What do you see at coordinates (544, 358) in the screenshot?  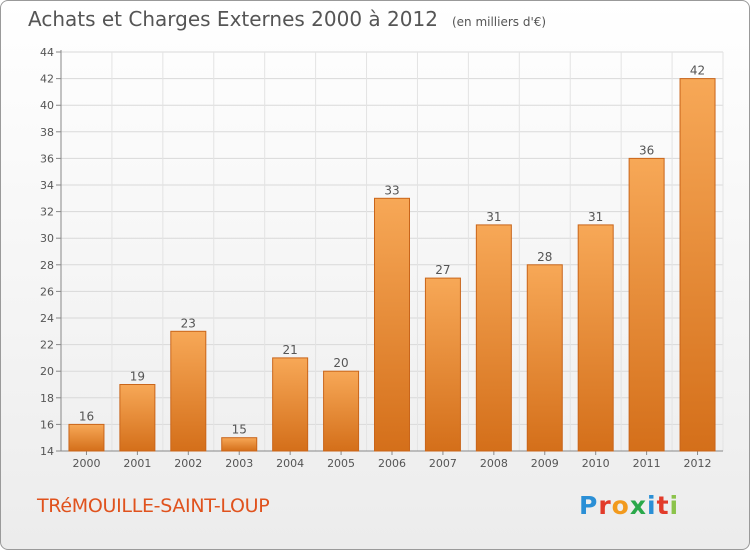 I see `bar-2009` at bounding box center [544, 358].